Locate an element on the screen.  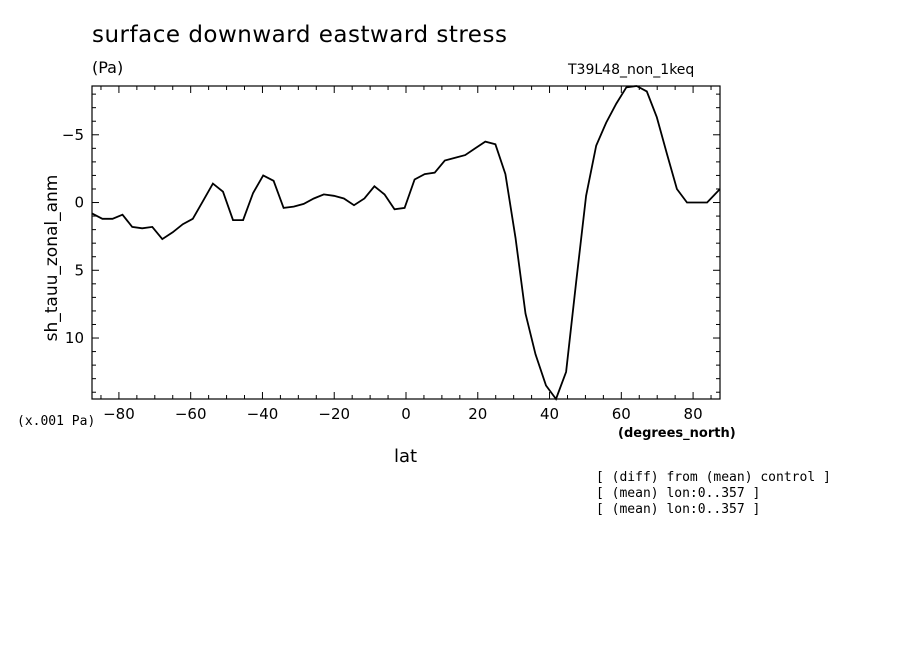
x-axis-label: lat is located at coordinates (406, 456).